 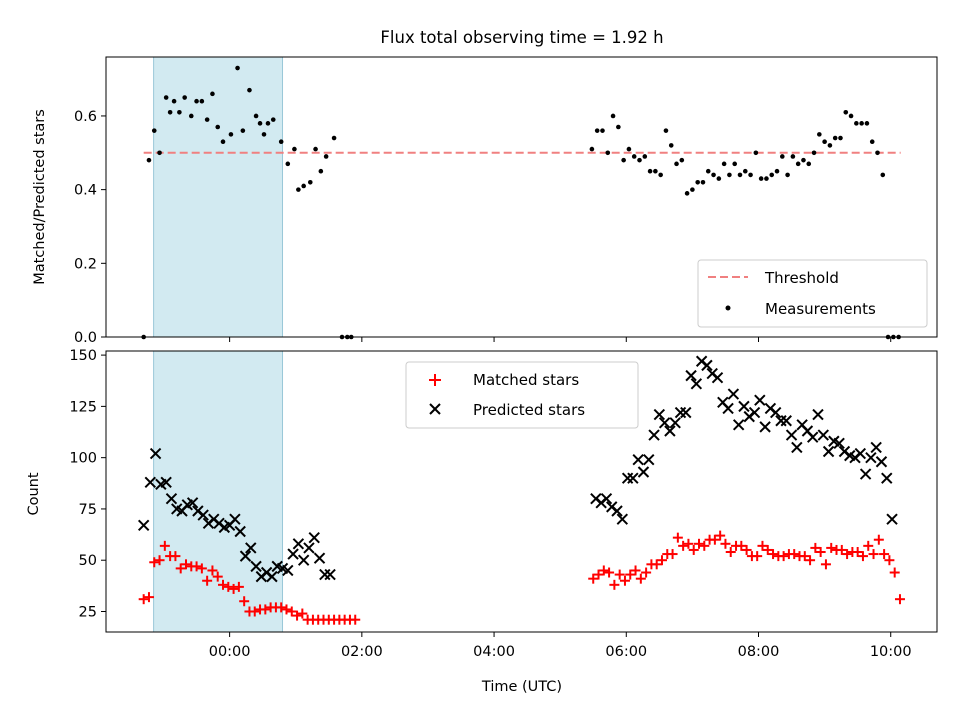 What do you see at coordinates (83, 356) in the screenshot?
I see `count-y-tick-label: 150` at bounding box center [83, 356].